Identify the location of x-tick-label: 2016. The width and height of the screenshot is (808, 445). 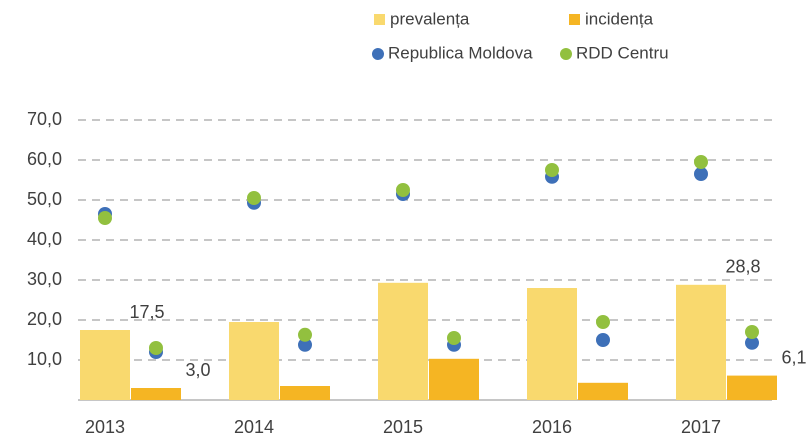
(552, 427).